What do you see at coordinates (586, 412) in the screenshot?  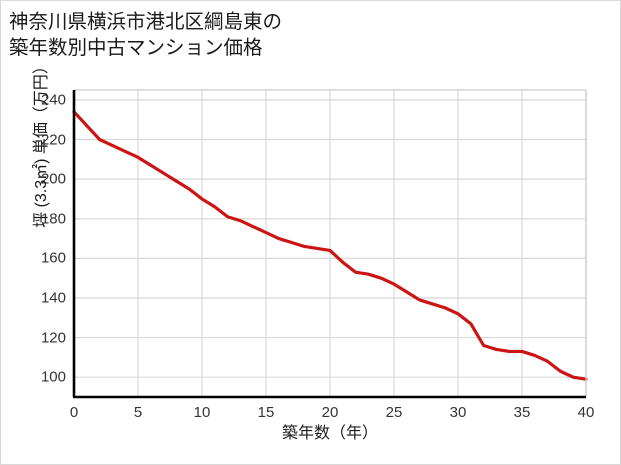 I see `x-tick-label: 40` at bounding box center [586, 412].